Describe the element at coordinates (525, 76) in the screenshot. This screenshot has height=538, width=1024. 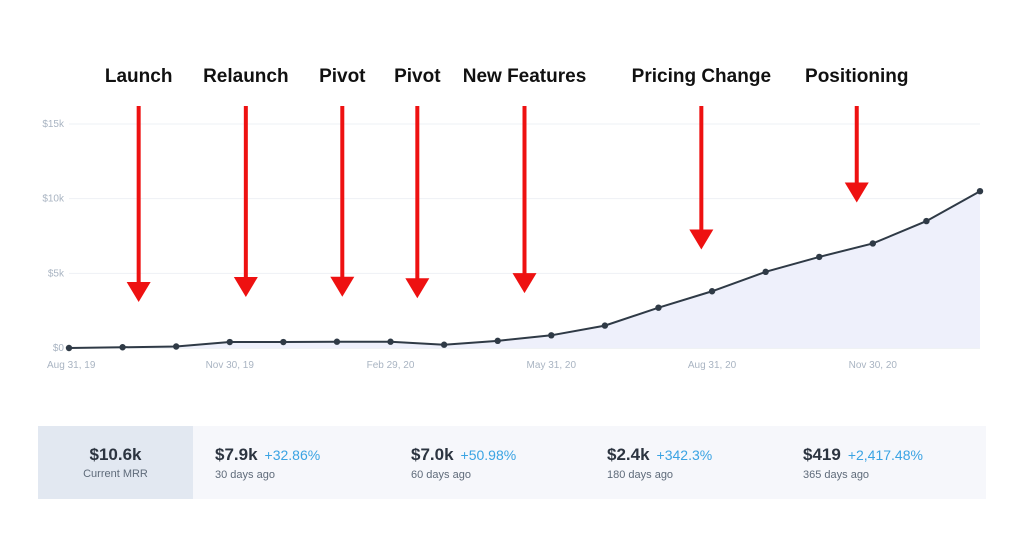
I see `milestone-label: New Features` at that location.